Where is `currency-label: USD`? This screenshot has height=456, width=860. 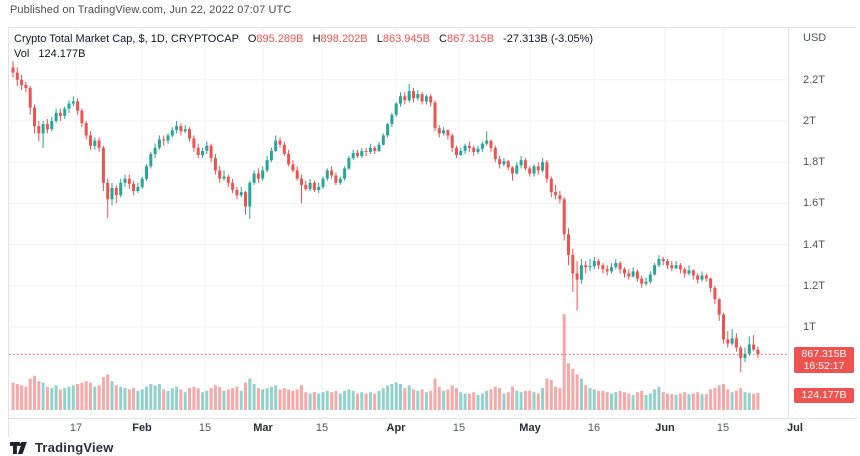 currency-label: USD is located at coordinates (815, 38).